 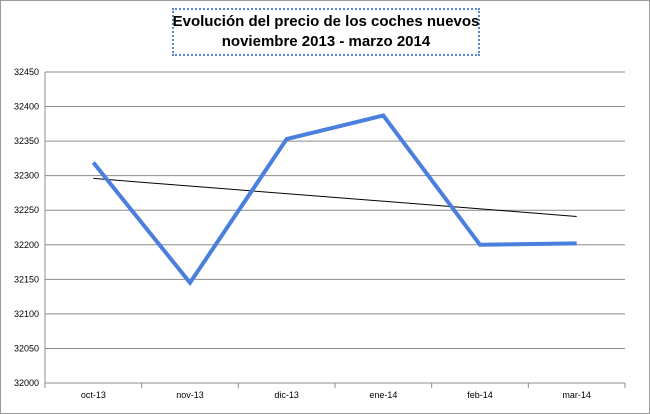 What do you see at coordinates (26, 107) in the screenshot?
I see `y-tick-label: 32400` at bounding box center [26, 107].